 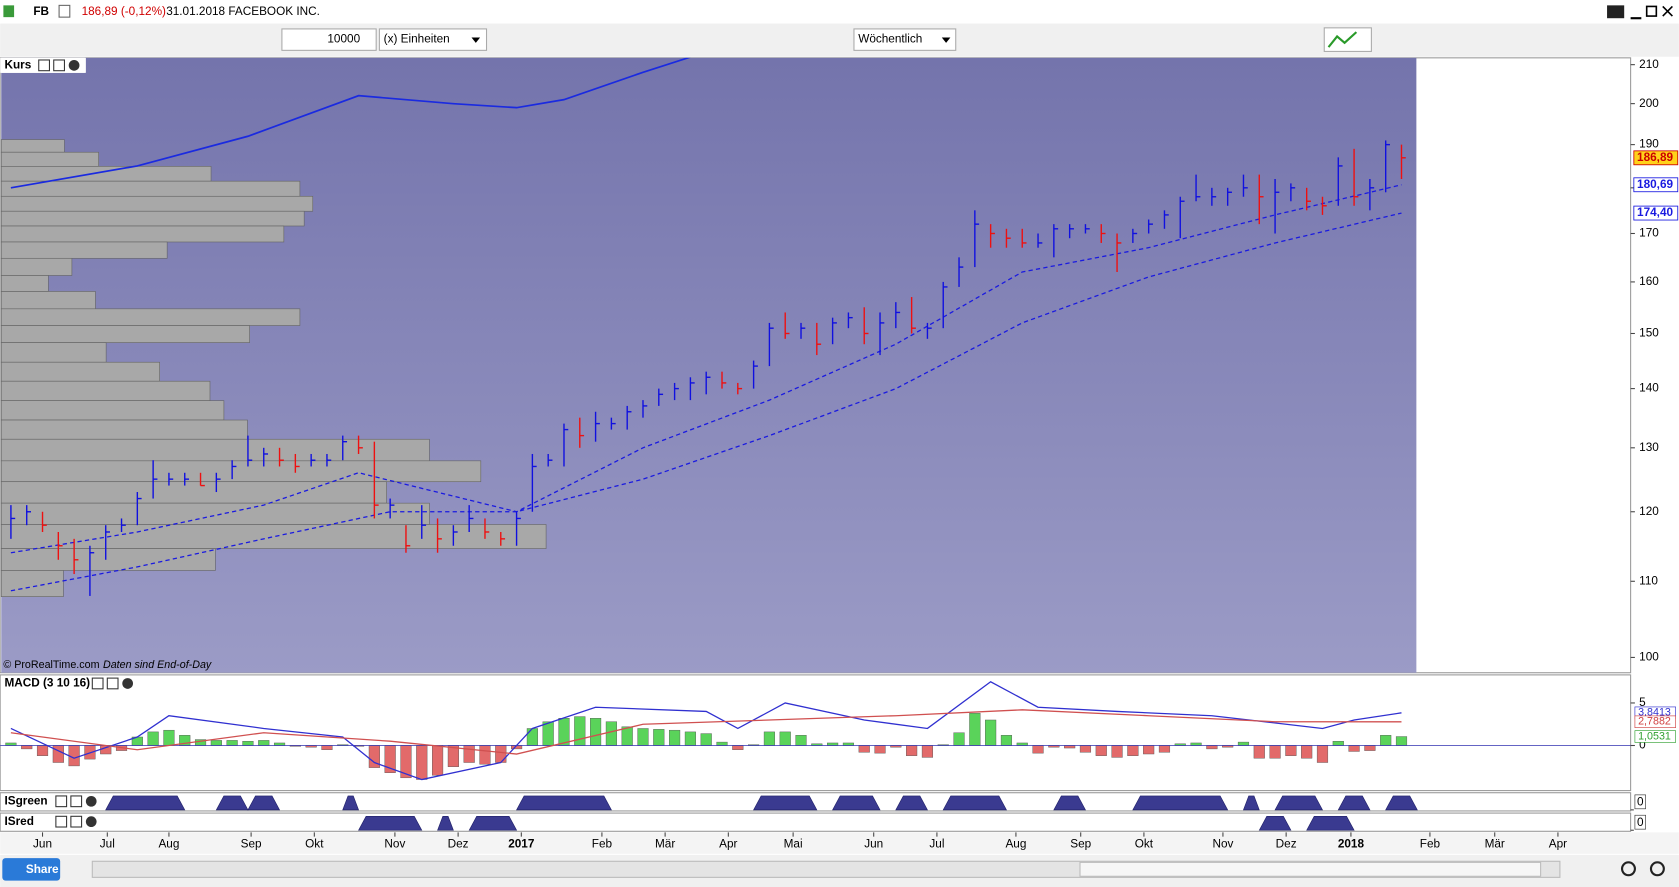 What do you see at coordinates (1655, 212) in the screenshot?
I see `last-value-label: 174,40` at bounding box center [1655, 212].